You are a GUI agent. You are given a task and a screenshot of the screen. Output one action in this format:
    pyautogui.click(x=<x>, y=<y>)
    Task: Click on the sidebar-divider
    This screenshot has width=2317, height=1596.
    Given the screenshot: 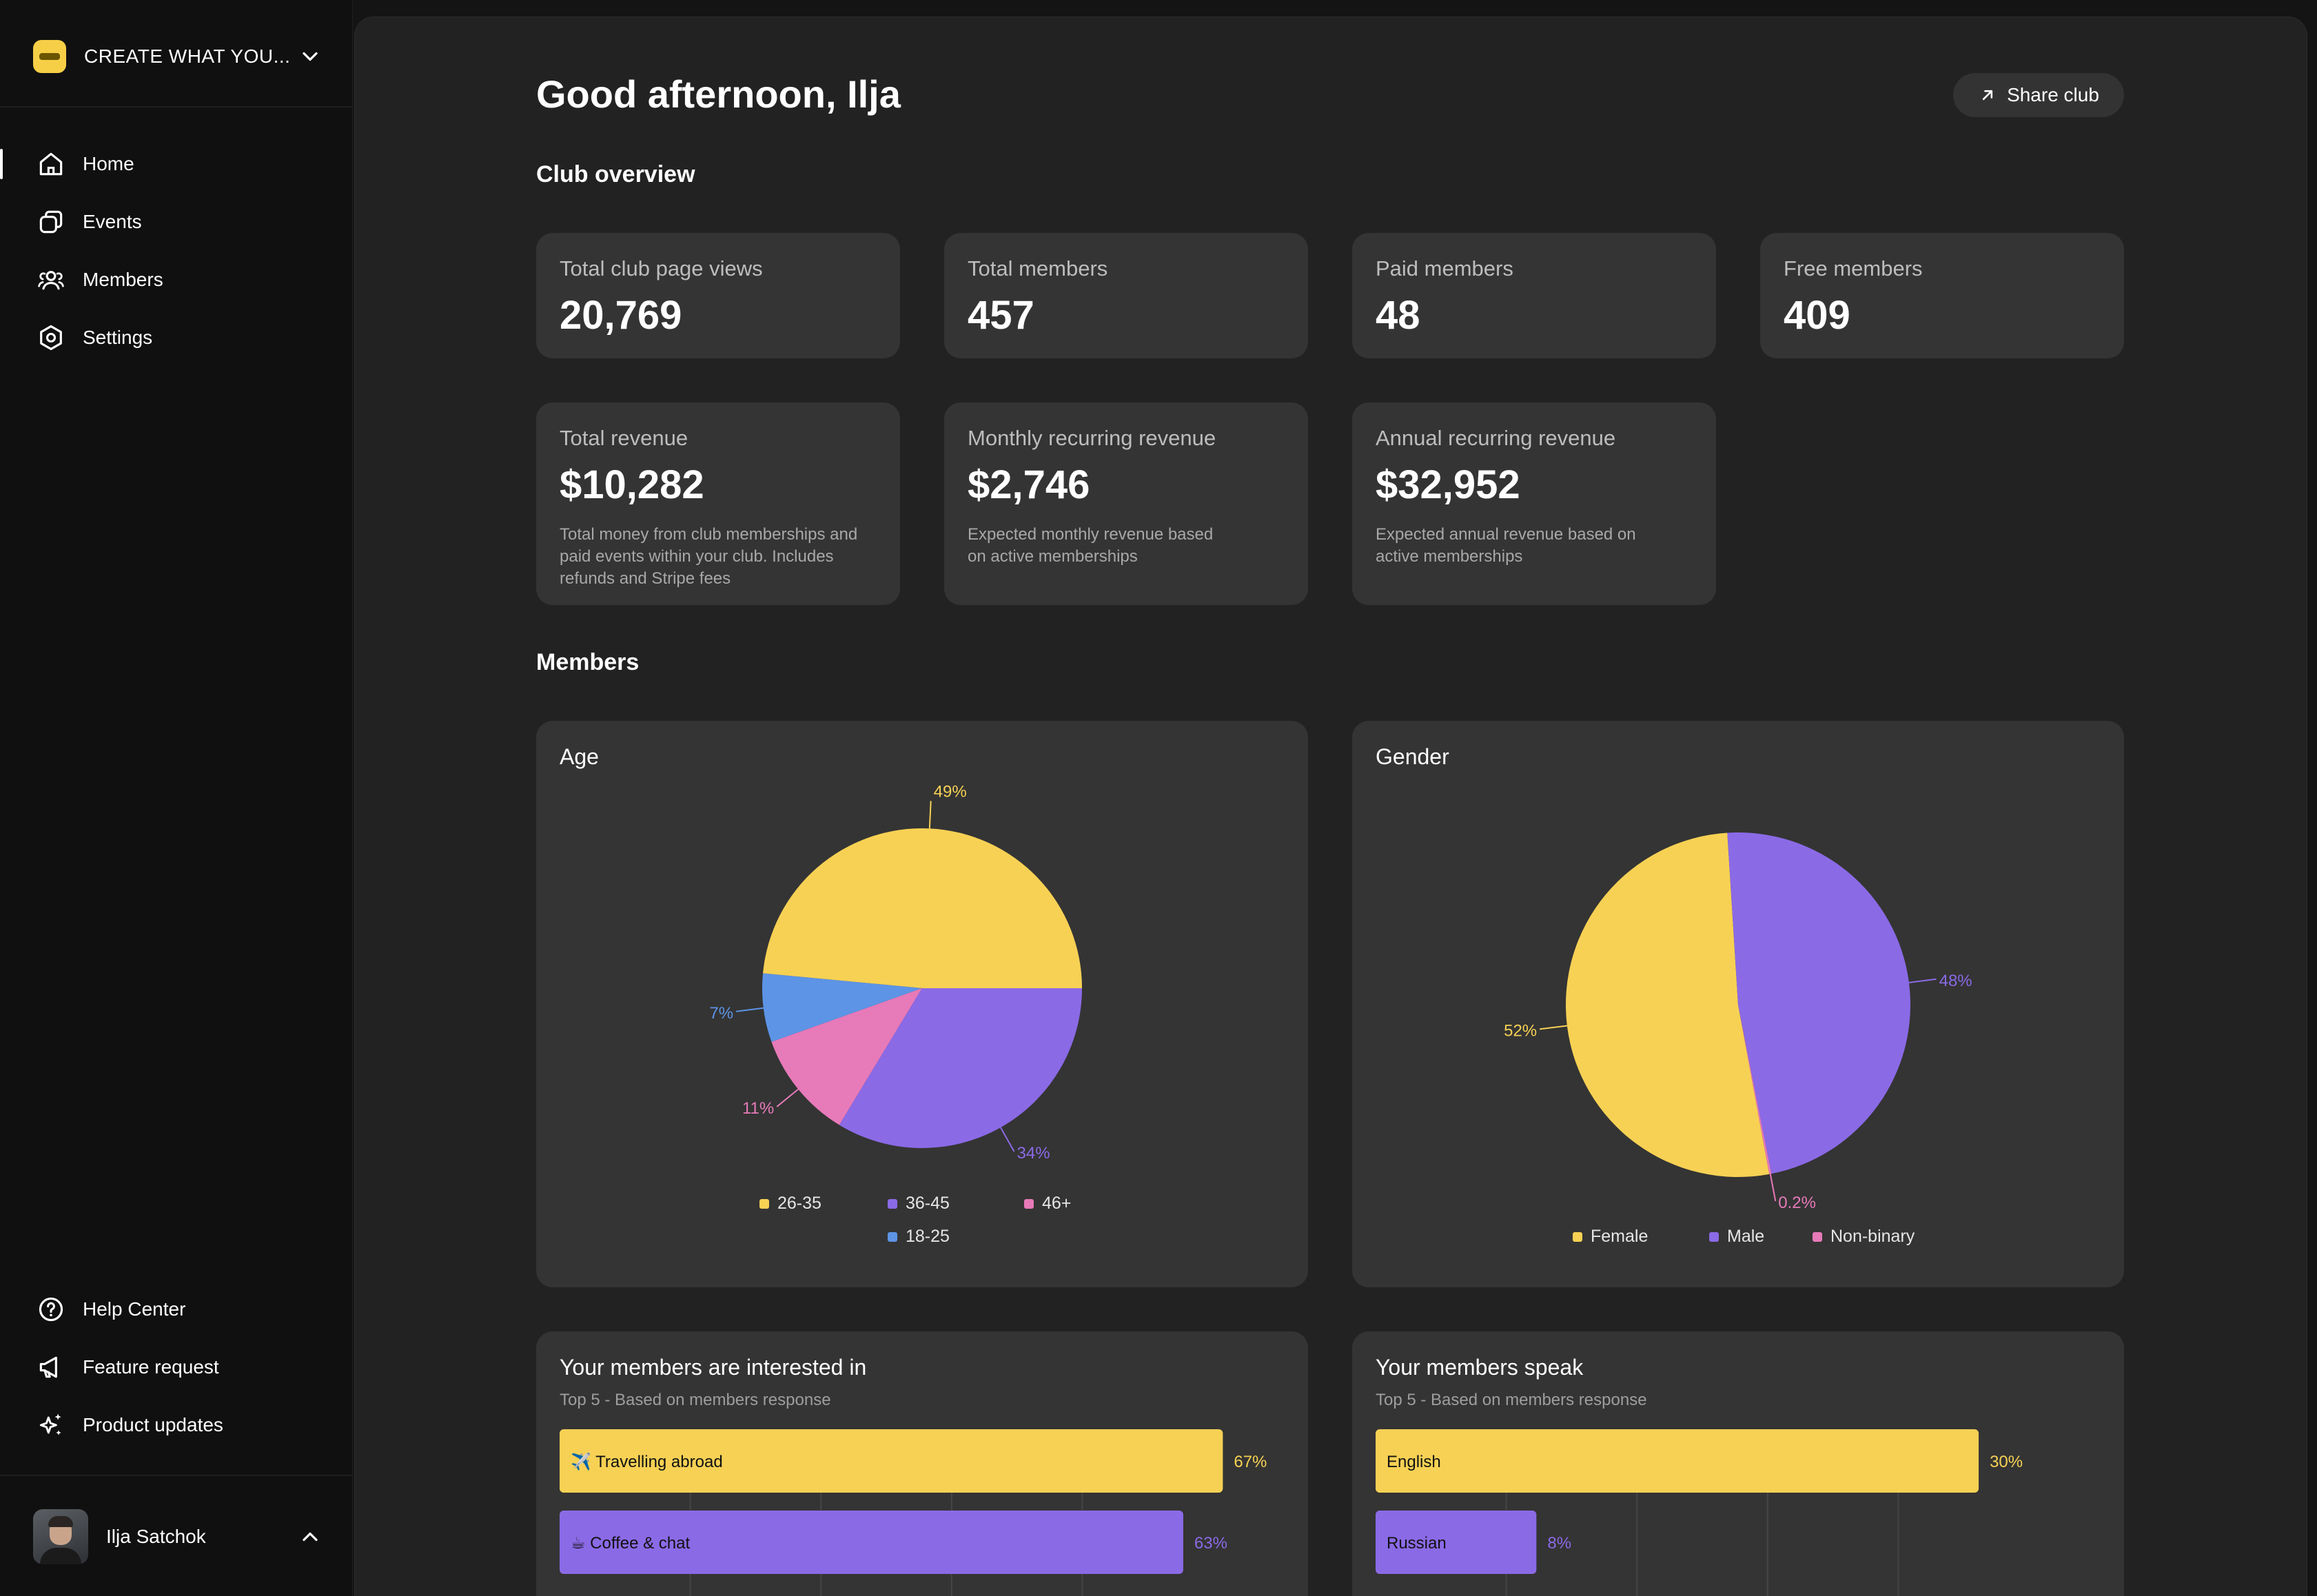 What is the action you would take?
    pyautogui.click(x=176, y=1475)
    